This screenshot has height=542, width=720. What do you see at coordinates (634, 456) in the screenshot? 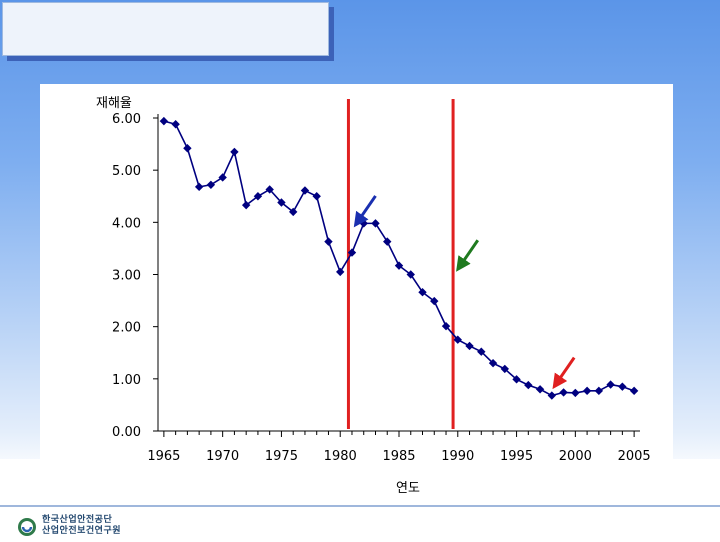
I see `x-tick-label: 2005` at bounding box center [634, 456].